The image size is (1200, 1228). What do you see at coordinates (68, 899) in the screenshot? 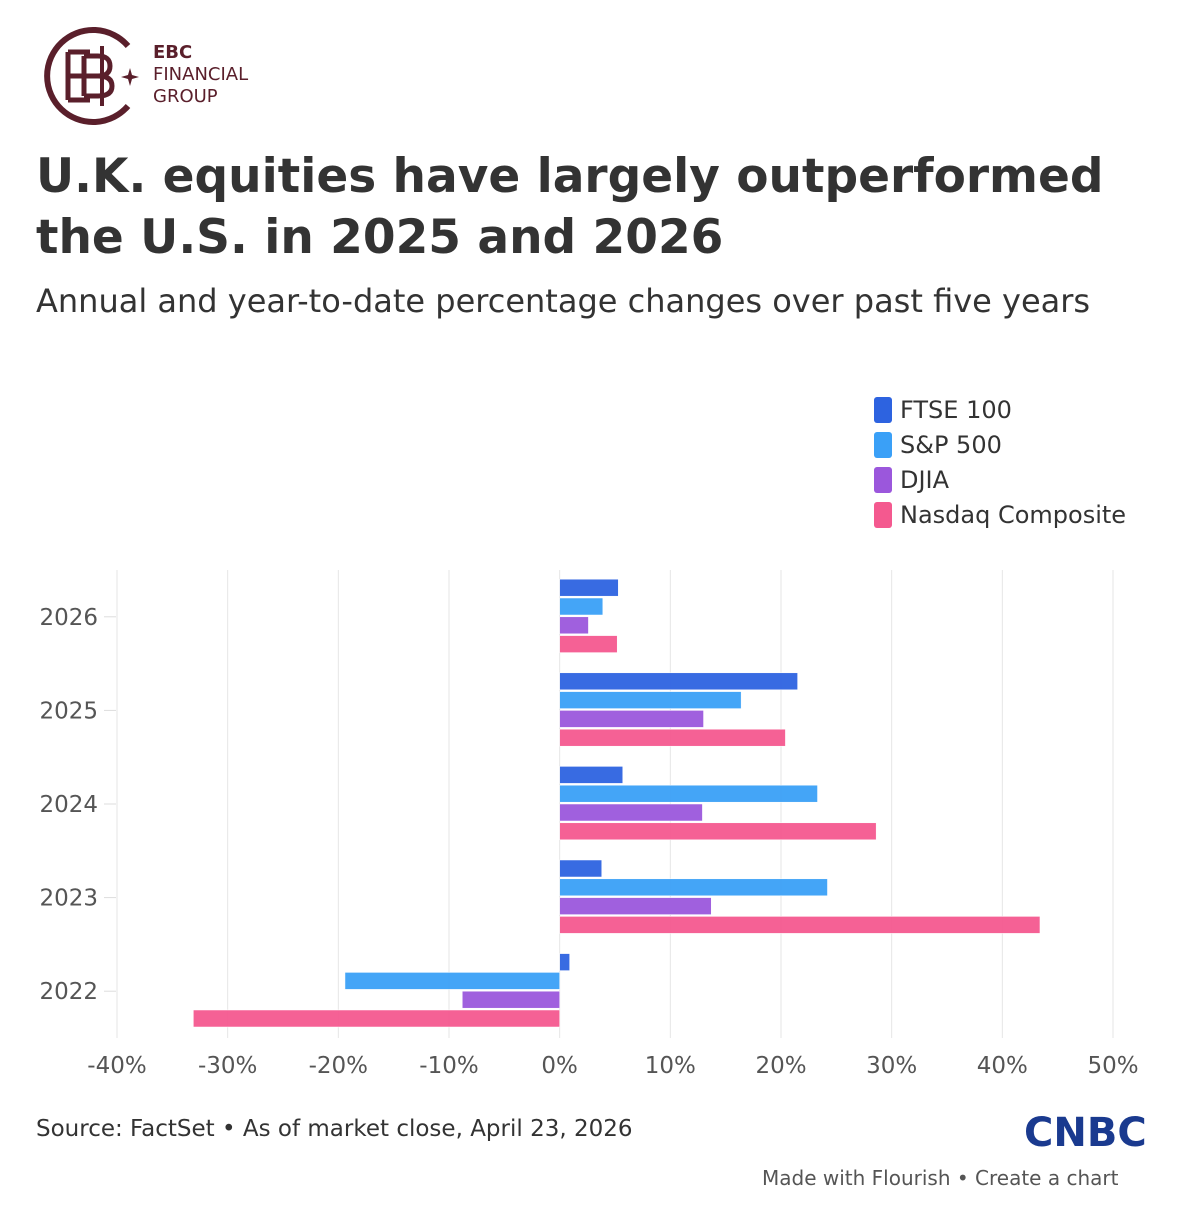
I see `y-category-label: 2023` at bounding box center [68, 899].